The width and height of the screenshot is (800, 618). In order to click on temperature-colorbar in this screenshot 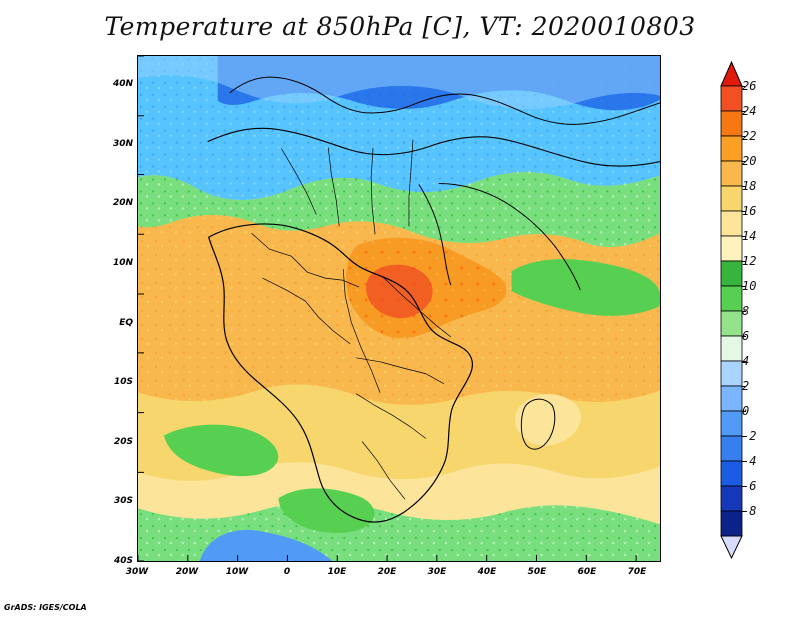, I will do `click(731, 310)`.